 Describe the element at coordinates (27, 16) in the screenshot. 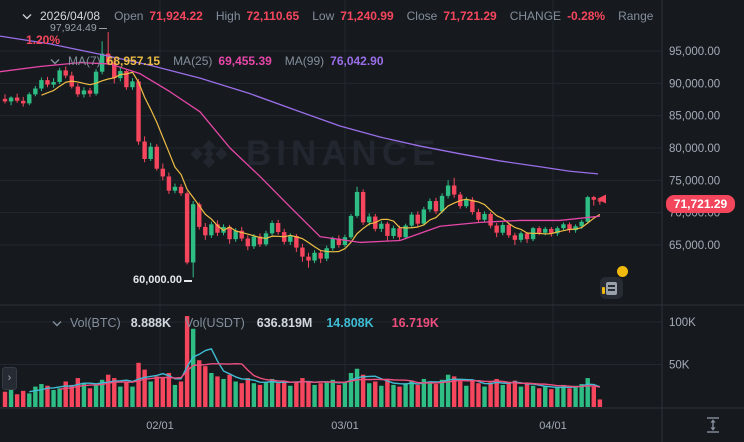

I see `collapse-caret-icon` at that location.